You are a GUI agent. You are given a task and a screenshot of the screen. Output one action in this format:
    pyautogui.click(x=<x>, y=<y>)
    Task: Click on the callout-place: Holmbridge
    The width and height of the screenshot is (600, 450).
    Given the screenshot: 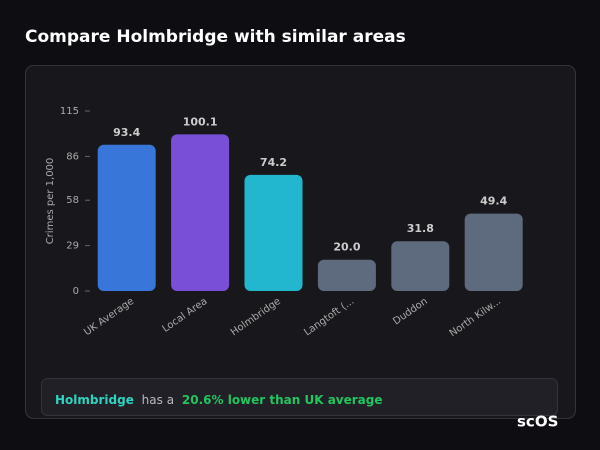 What is the action you would take?
    pyautogui.click(x=94, y=400)
    